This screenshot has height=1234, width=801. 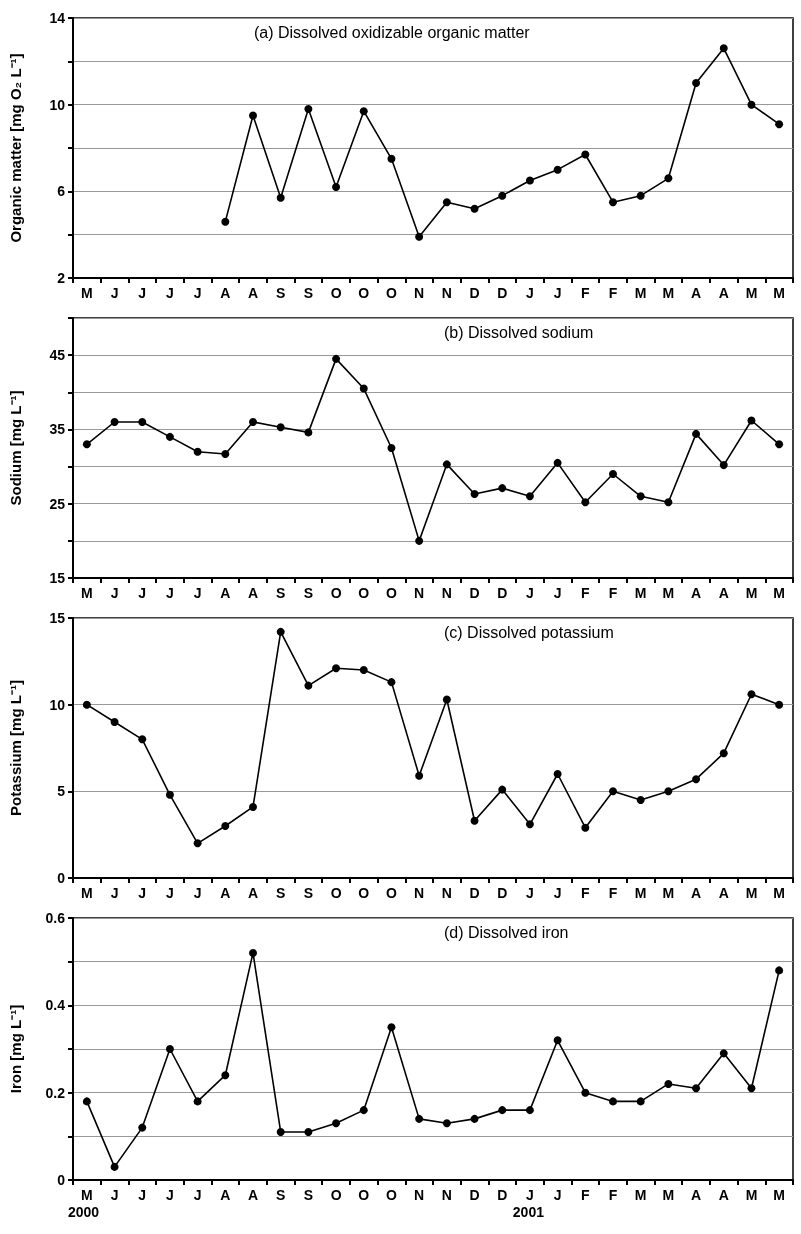 I want to click on y-tick-label: 35, so click(x=57, y=429).